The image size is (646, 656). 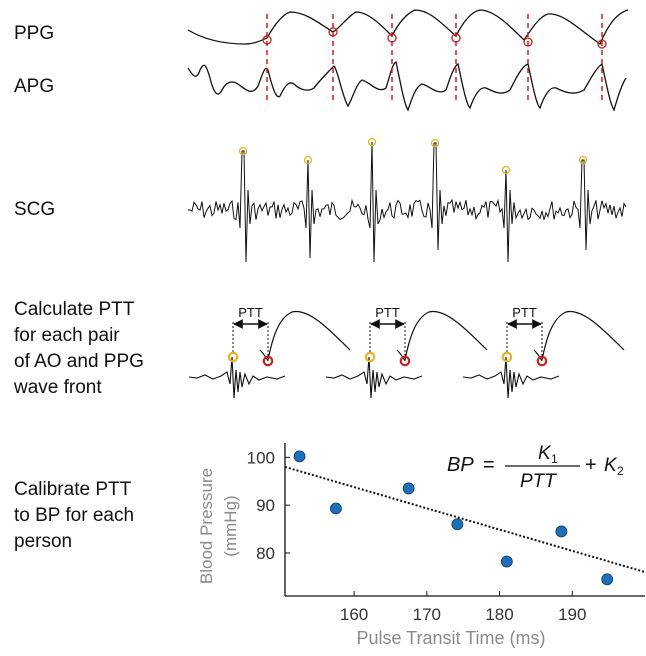 I want to click on ppg-label: PPG, so click(x=34, y=33).